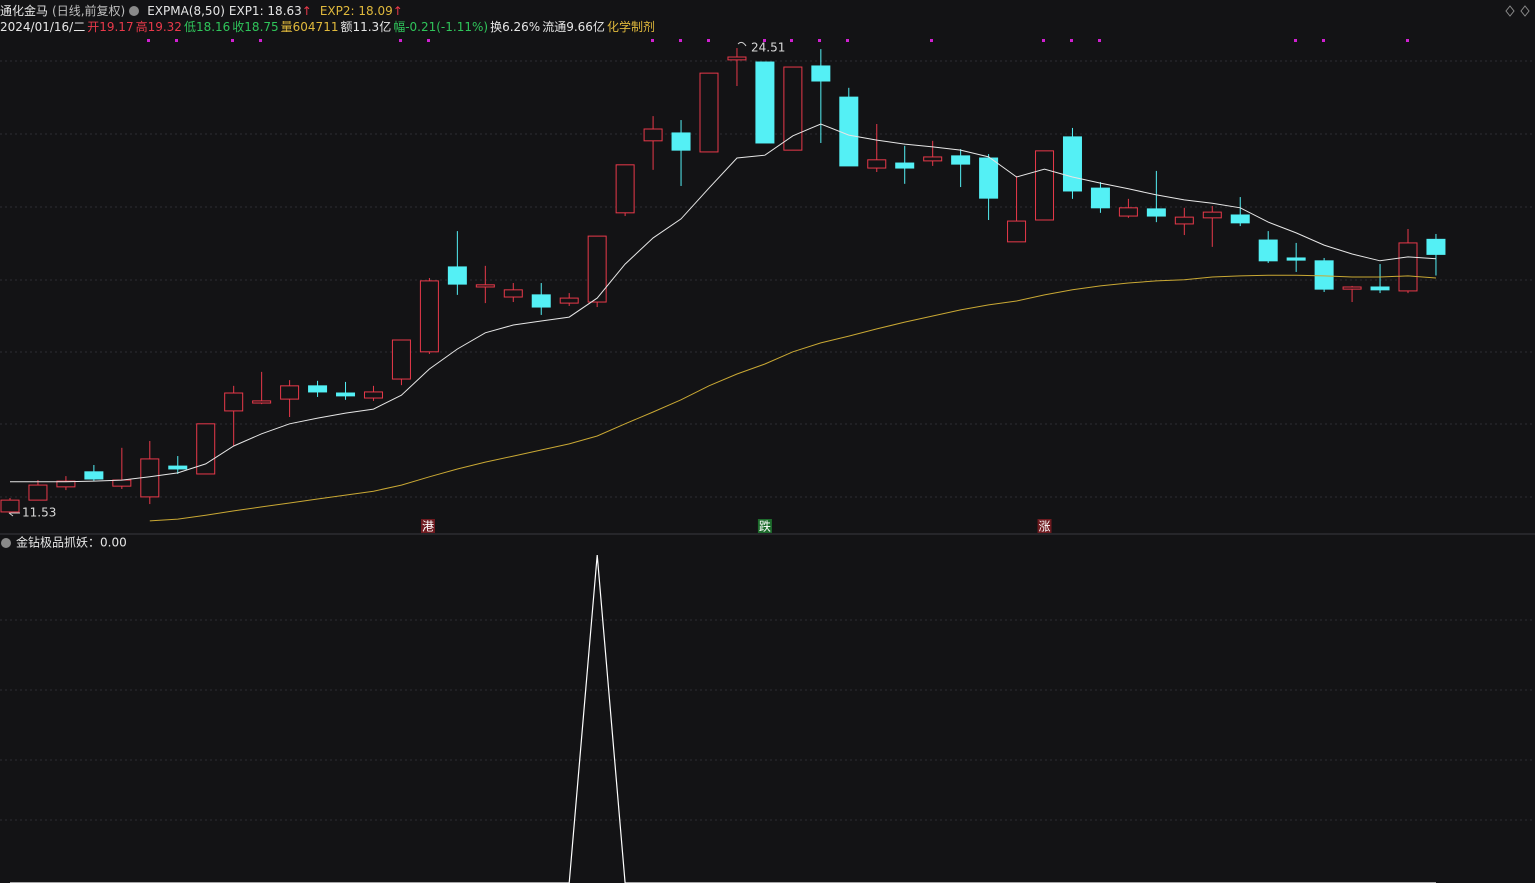  I want to click on exp2-value: EXP2: 18.09, so click(356, 11).